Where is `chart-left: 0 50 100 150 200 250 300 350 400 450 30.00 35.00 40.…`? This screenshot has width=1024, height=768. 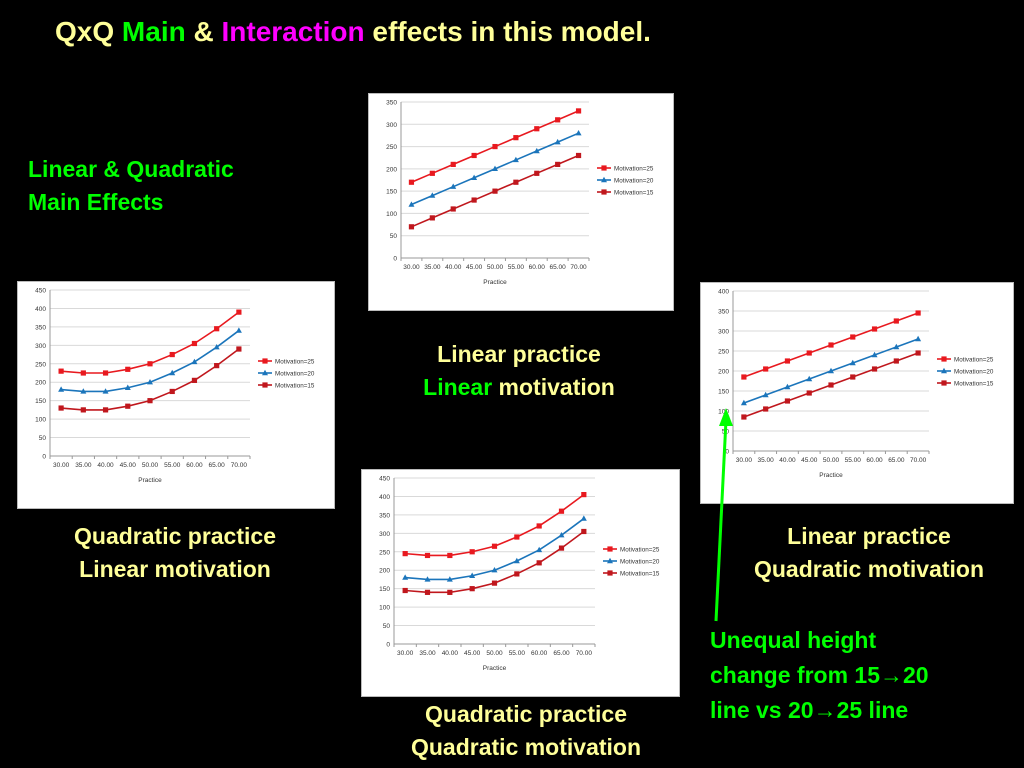 chart-left: 0 50 100 150 200 250 300 350 400 450 30.00 35.00 40.… is located at coordinates (175, 386).